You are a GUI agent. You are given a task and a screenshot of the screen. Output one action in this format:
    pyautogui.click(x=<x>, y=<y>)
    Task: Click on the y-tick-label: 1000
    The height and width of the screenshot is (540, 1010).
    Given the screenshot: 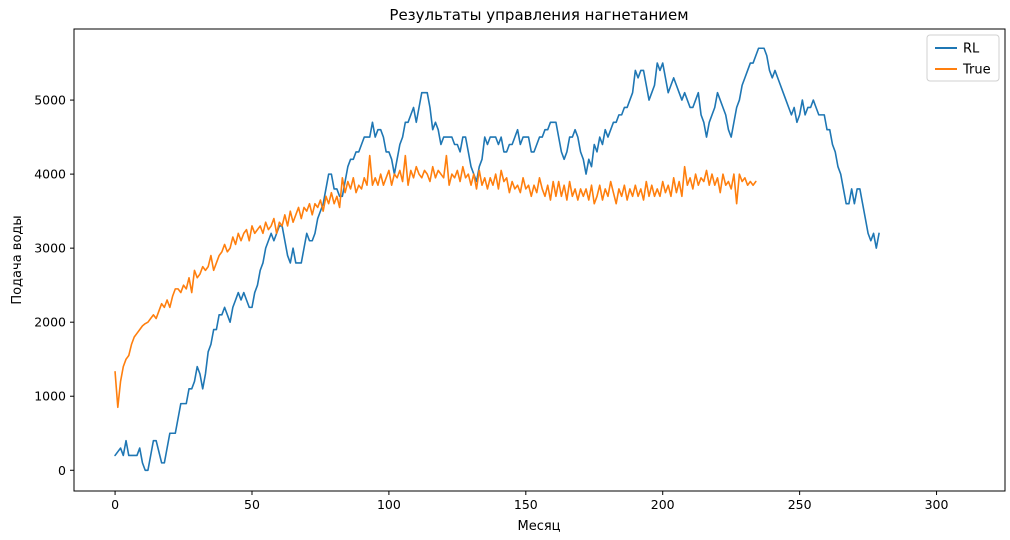 What is the action you would take?
    pyautogui.click(x=50, y=396)
    